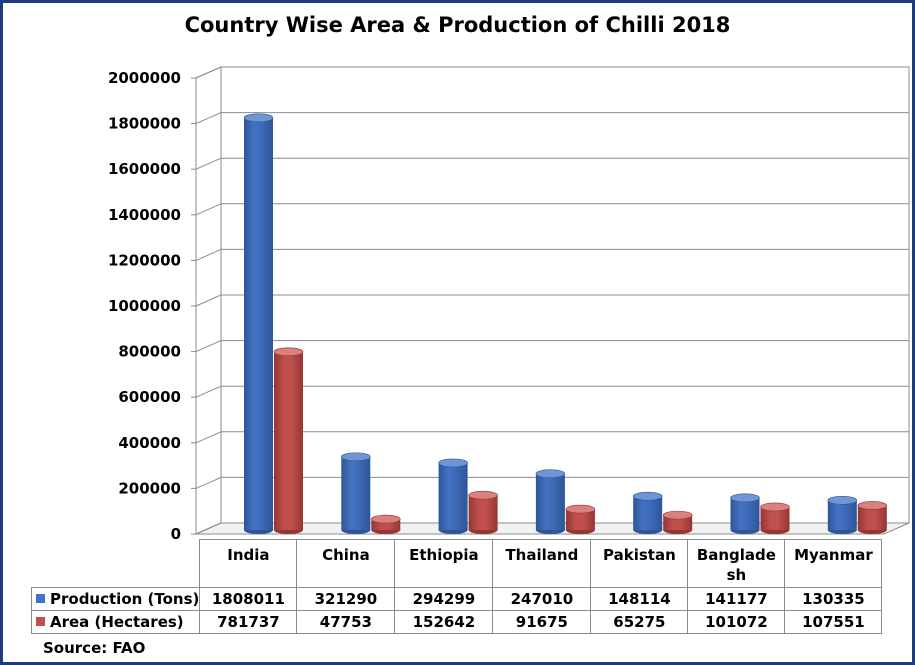  What do you see at coordinates (542, 622) in the screenshot?
I see `data-cell: 91675` at bounding box center [542, 622].